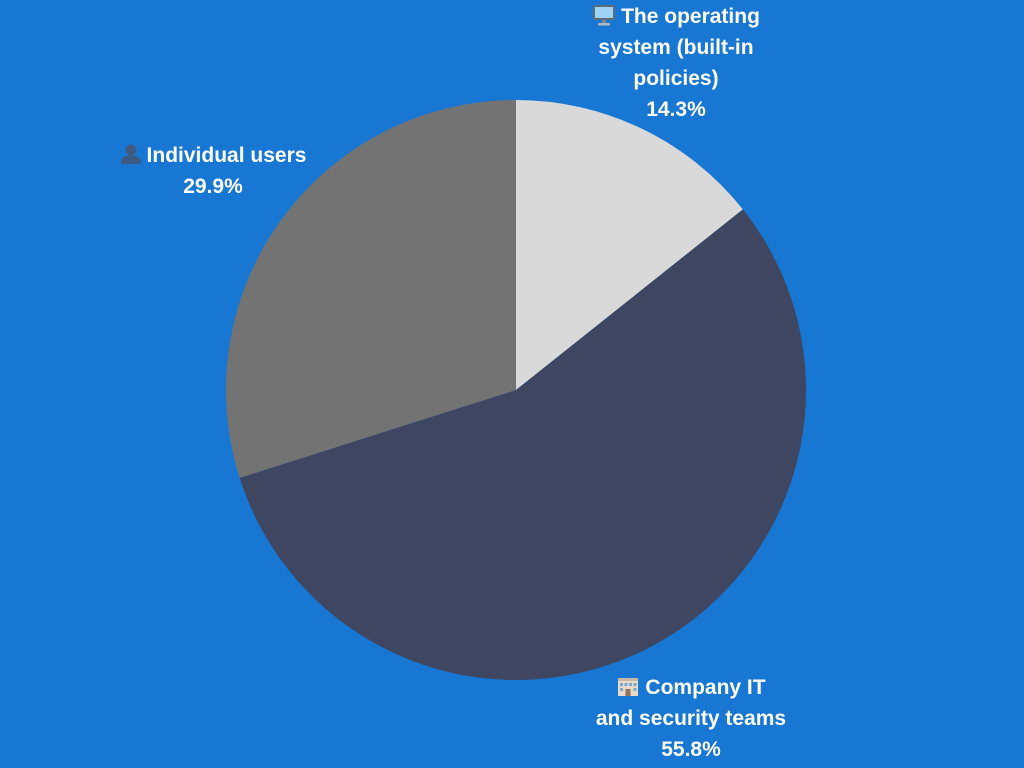 The width and height of the screenshot is (1024, 768). Describe the element at coordinates (604, 15) in the screenshot. I see `desktop-computer-icon` at that location.